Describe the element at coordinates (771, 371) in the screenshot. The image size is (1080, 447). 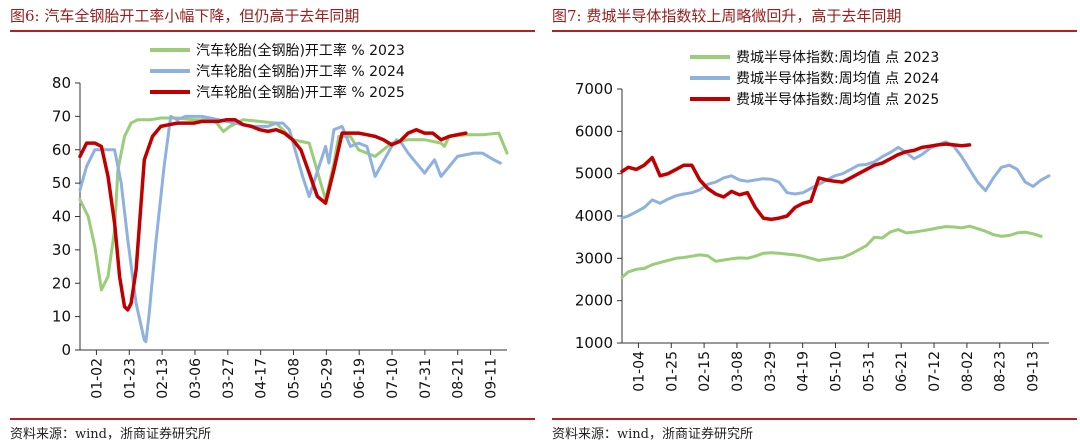
I see `x-tick-label: 03-29` at that location.